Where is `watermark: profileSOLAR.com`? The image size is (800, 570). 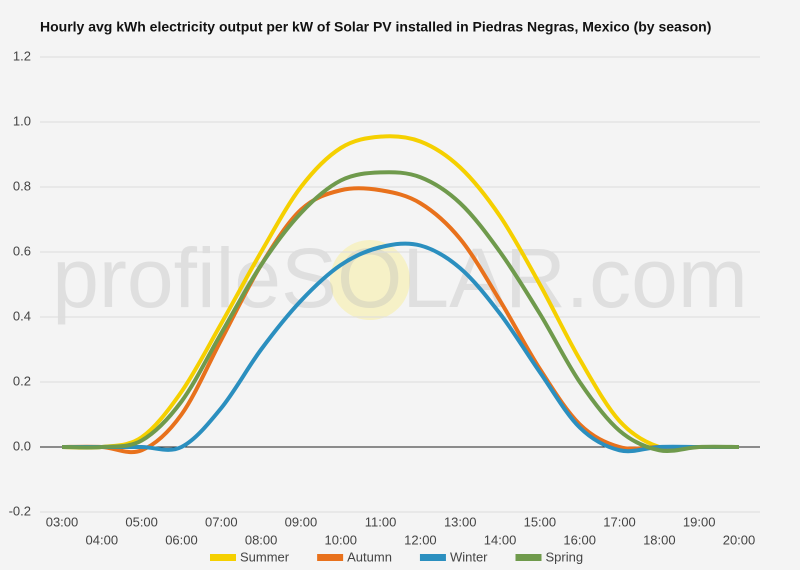 watermark: profileSOLAR.com is located at coordinates (400, 278).